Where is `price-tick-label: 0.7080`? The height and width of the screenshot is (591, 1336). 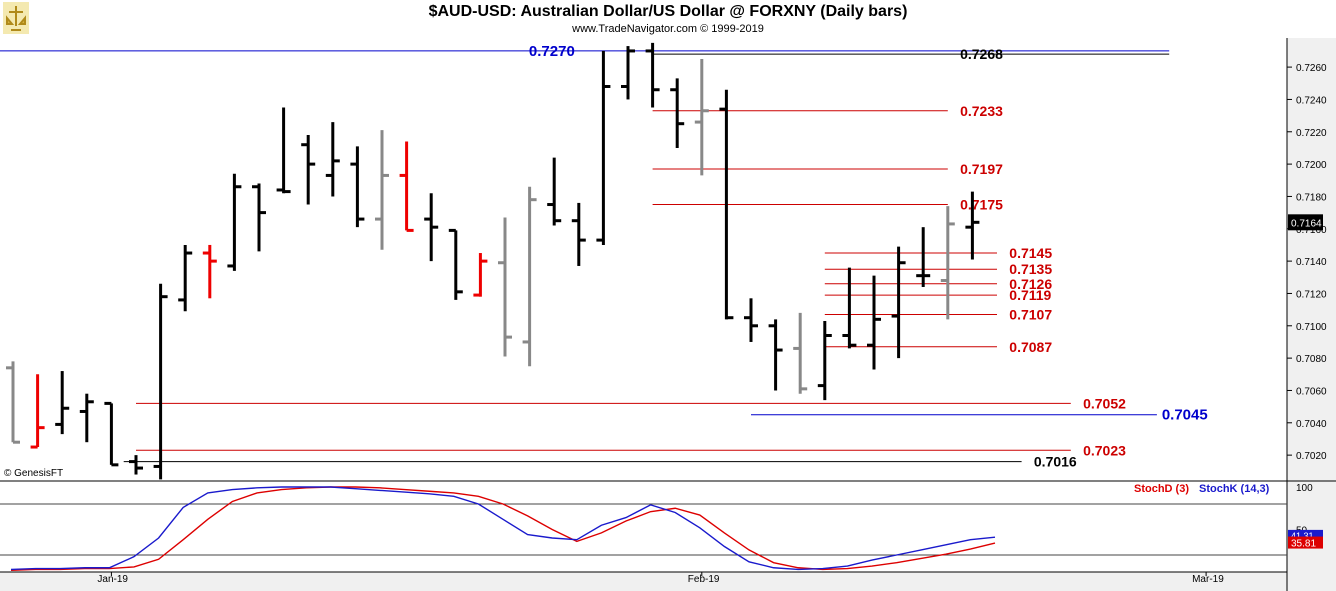 price-tick-label: 0.7080 is located at coordinates (1311, 359).